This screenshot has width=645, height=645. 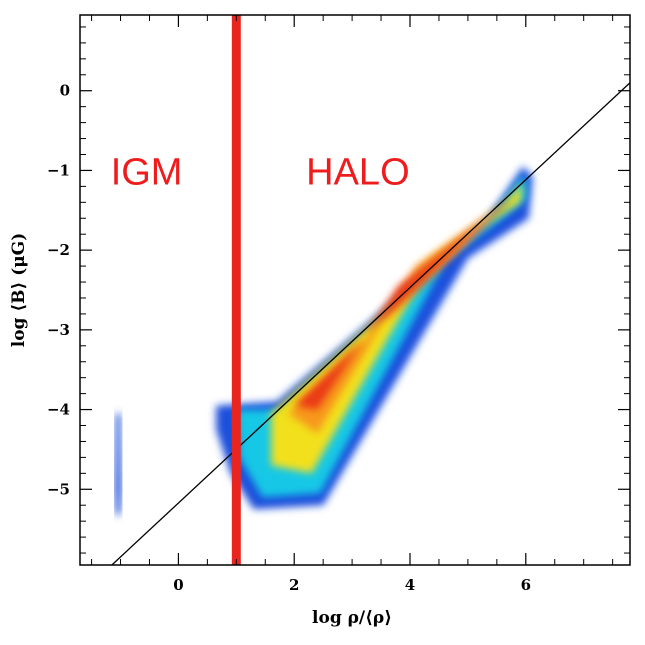 What do you see at coordinates (58, 170) in the screenshot?
I see `y-tick-label: −1` at bounding box center [58, 170].